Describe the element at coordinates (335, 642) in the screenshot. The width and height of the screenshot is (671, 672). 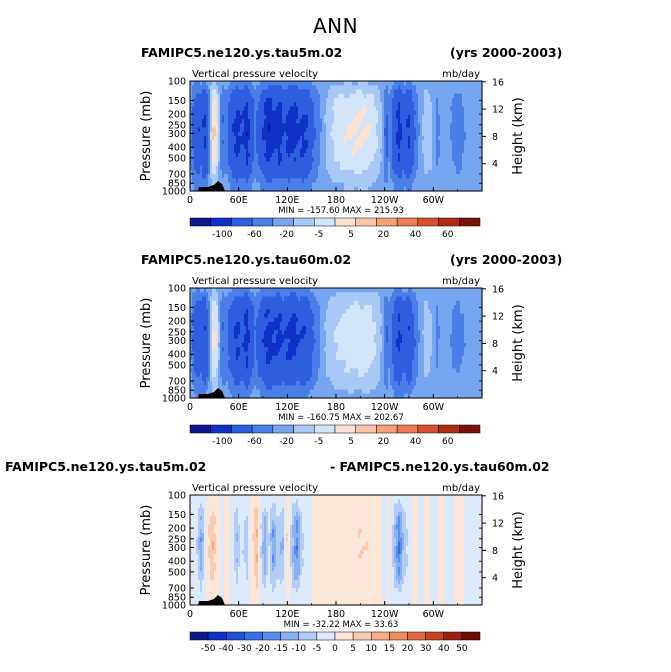
I see `panel-3-colorbar: -50 -40 -30 -20 -15 -10 -5 0 5 10 15 20 30 40 50` at that location.